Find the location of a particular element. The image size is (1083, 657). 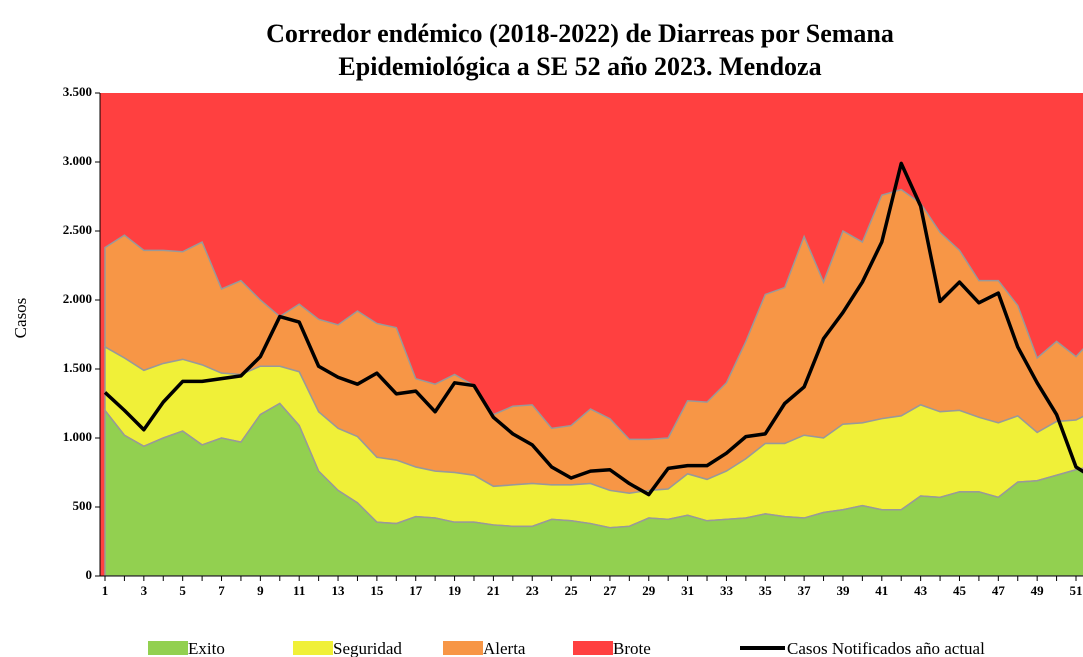

x-tick-label: 39 is located at coordinates (843, 590).